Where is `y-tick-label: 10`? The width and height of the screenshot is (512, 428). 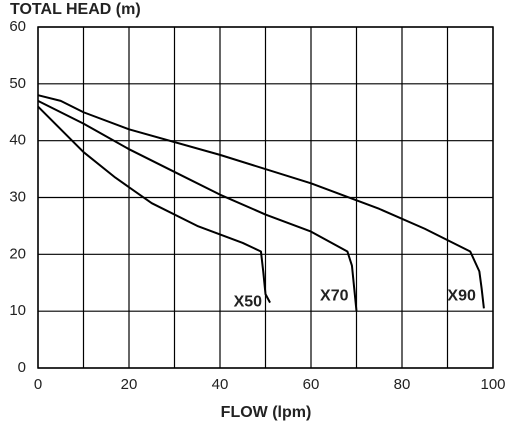 y-tick-label: 10 is located at coordinates (17, 310).